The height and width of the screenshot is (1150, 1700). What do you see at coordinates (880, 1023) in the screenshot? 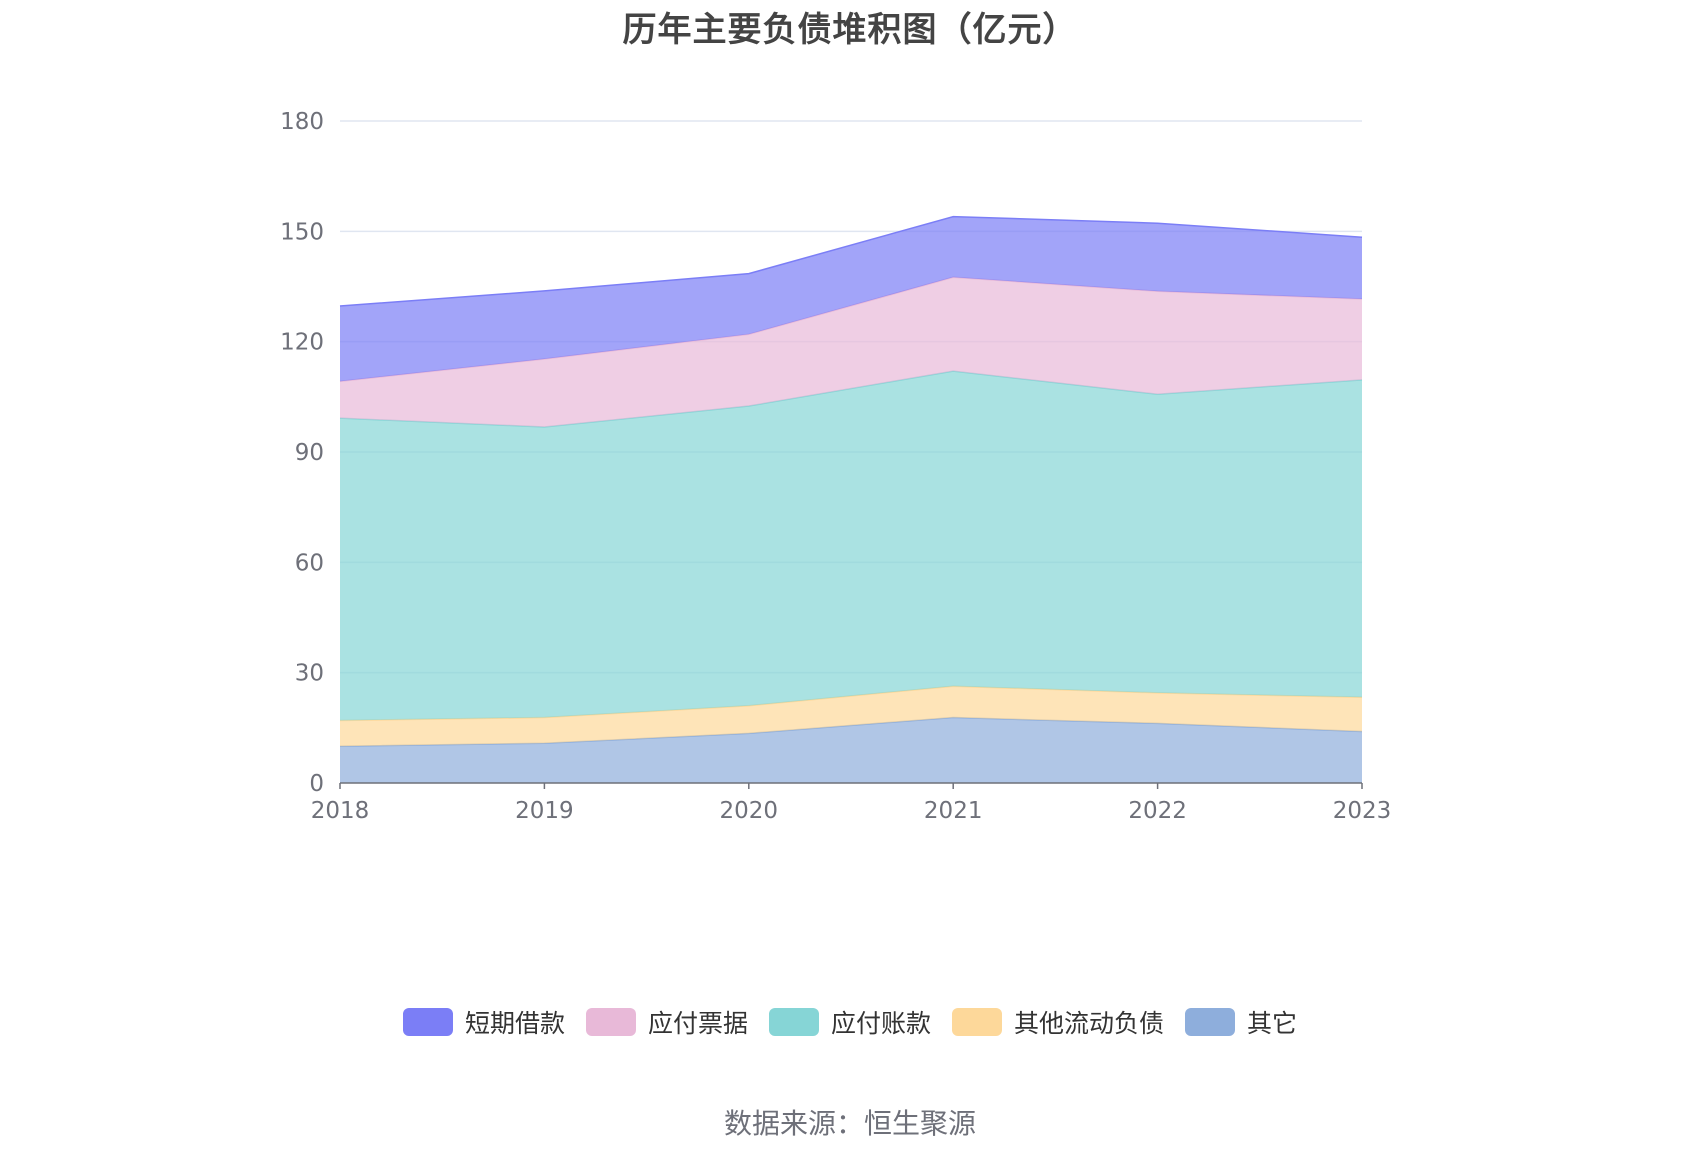
I see `legend-label: 应付账款` at bounding box center [880, 1023].